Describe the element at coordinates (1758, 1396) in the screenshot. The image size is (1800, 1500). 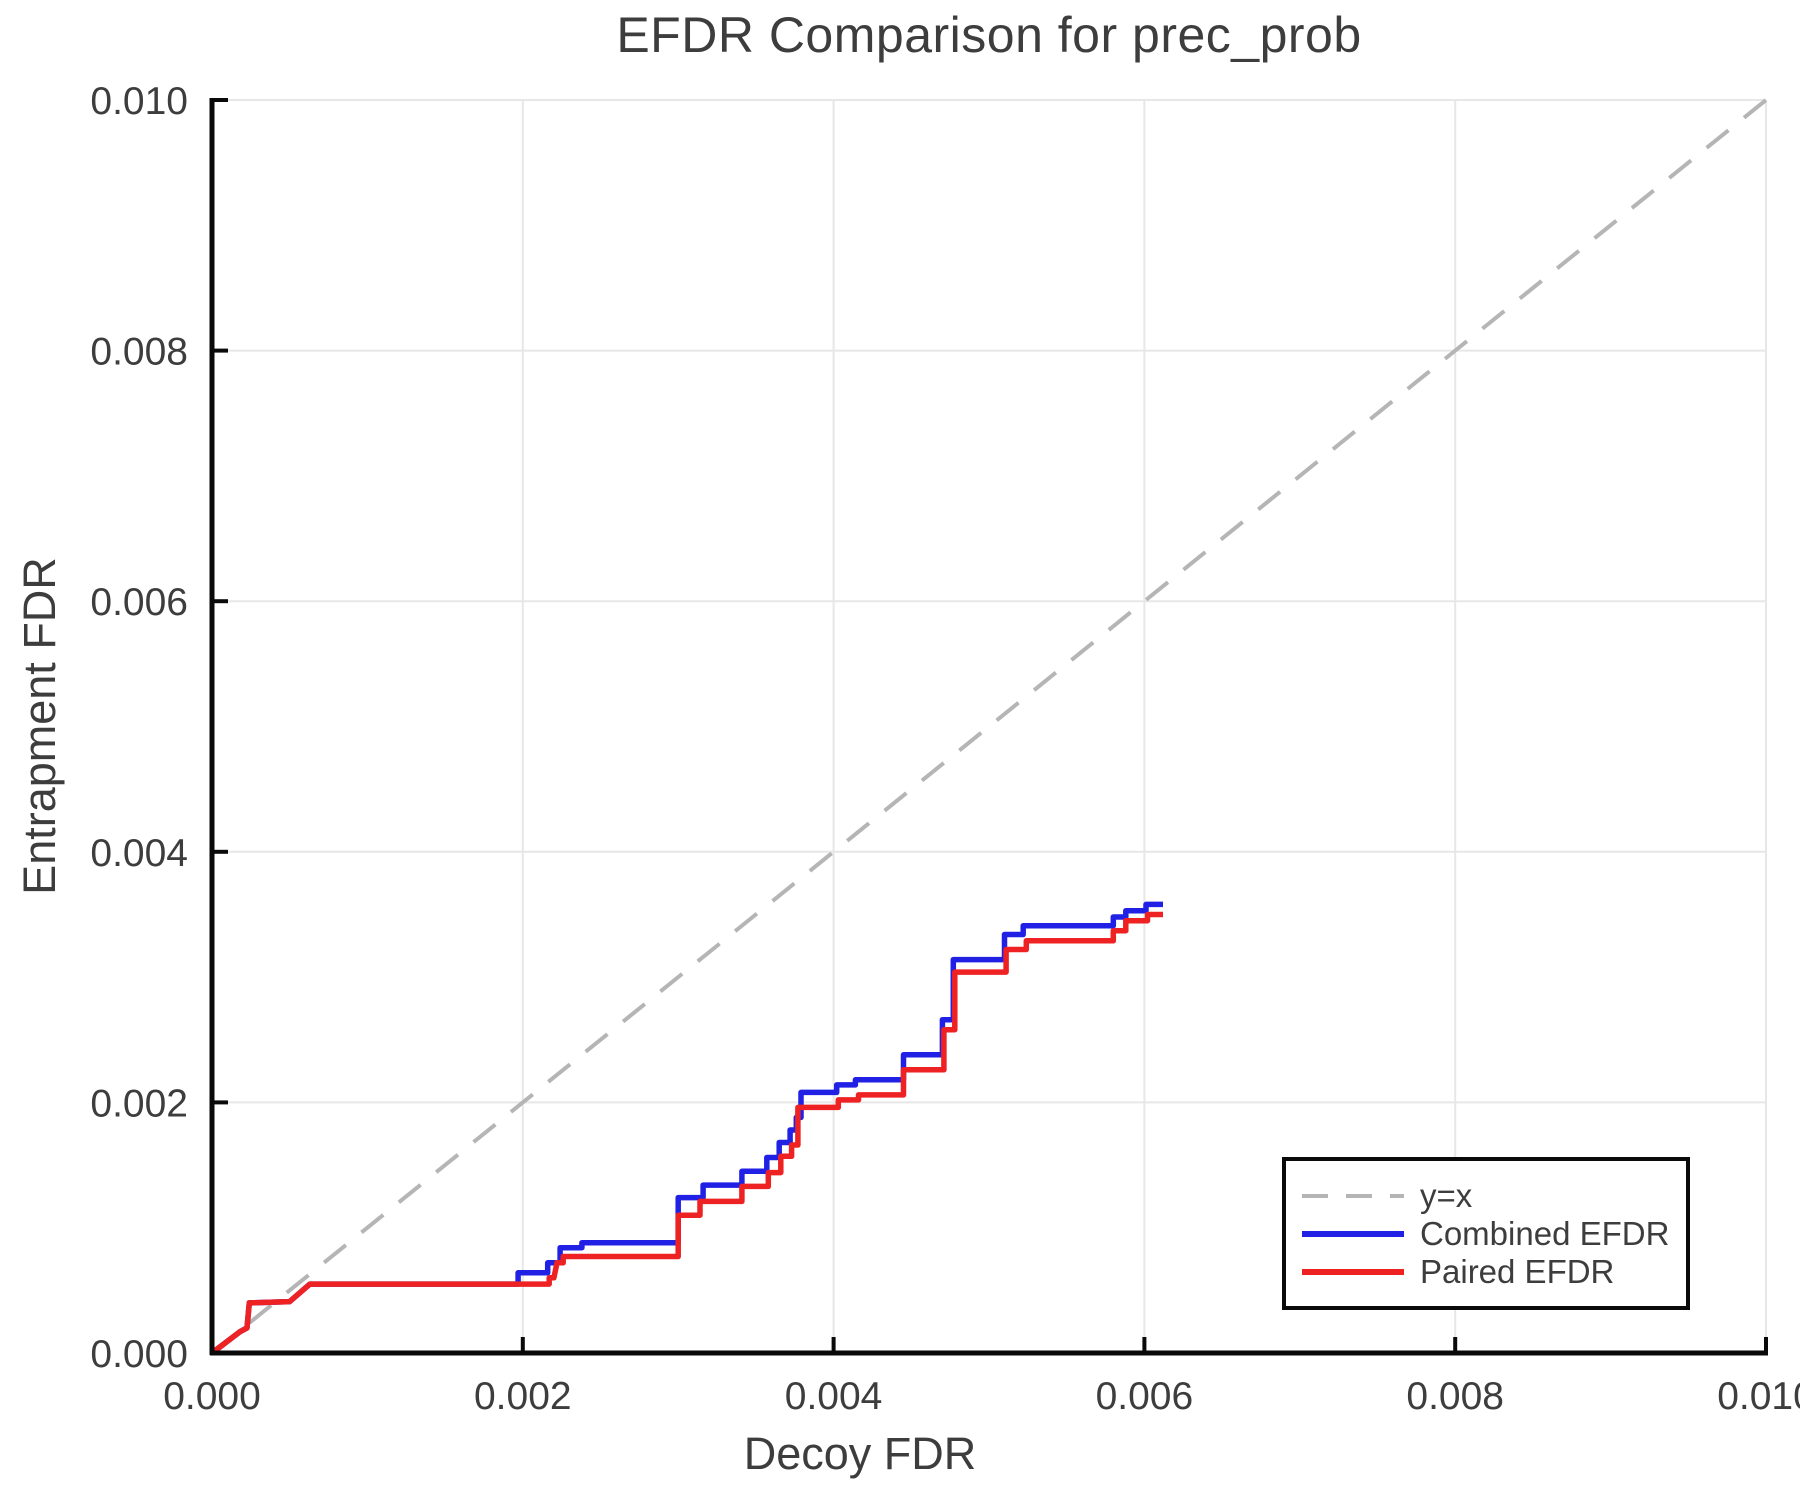
I see `x-tick-label: 0.010` at that location.